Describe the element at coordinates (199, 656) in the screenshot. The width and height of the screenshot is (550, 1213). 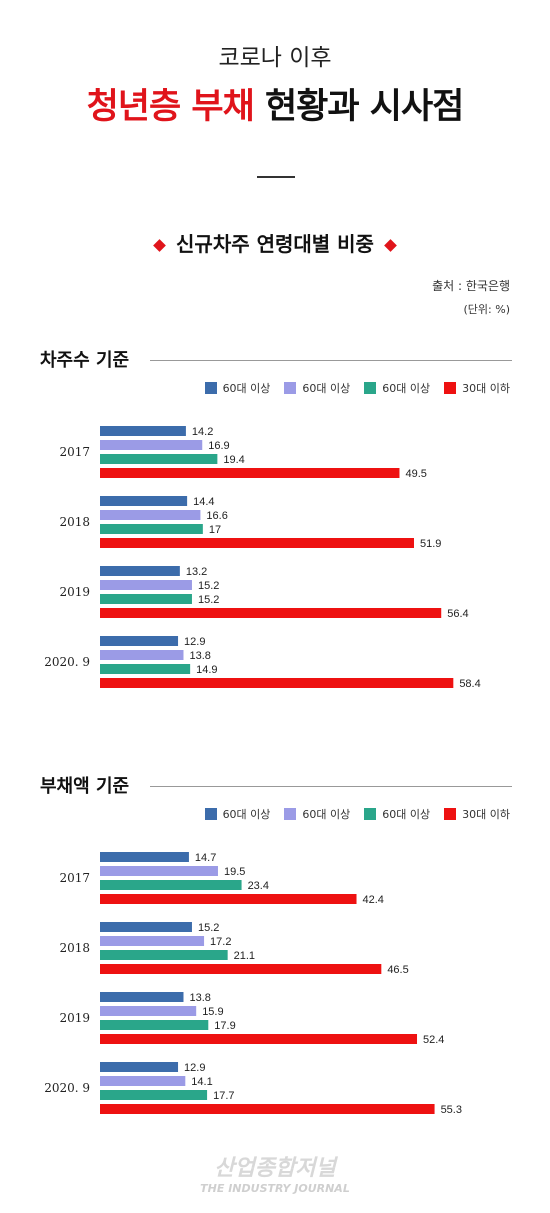
I see `bar-value-label: 13.8` at that location.